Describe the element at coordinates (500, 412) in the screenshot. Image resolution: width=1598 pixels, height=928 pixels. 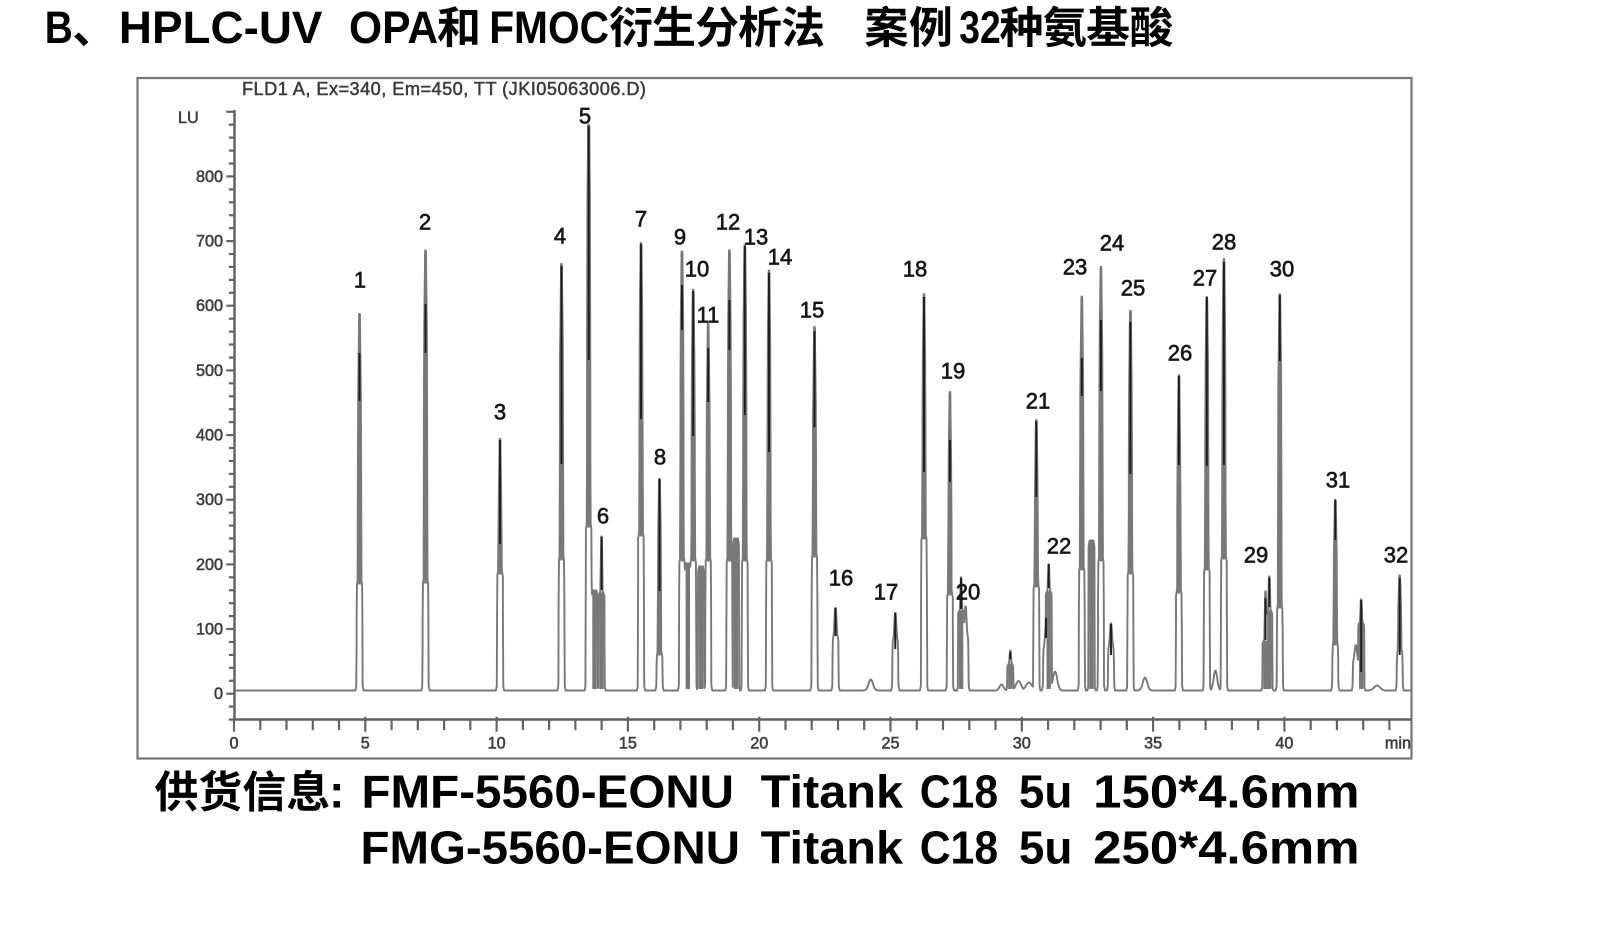
I see `svg-text: 3` at that location.